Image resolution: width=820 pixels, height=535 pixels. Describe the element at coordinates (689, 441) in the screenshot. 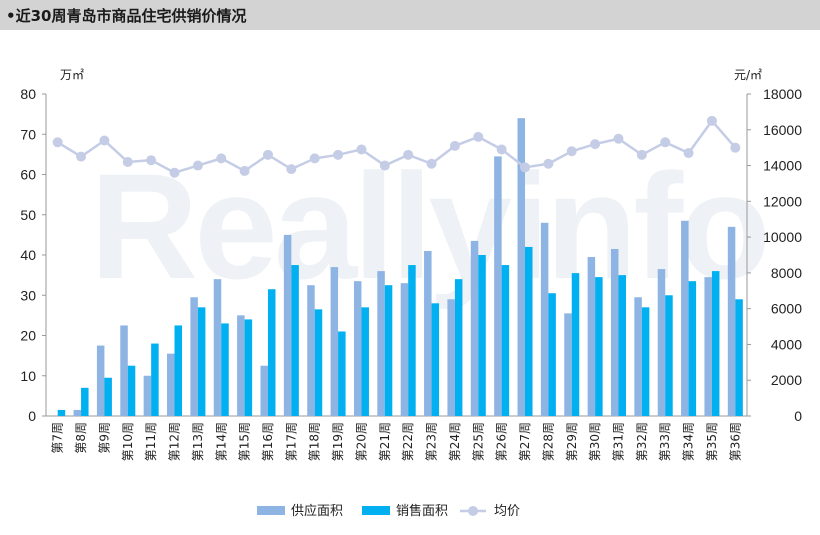

I see `category-label: 第34周` at that location.